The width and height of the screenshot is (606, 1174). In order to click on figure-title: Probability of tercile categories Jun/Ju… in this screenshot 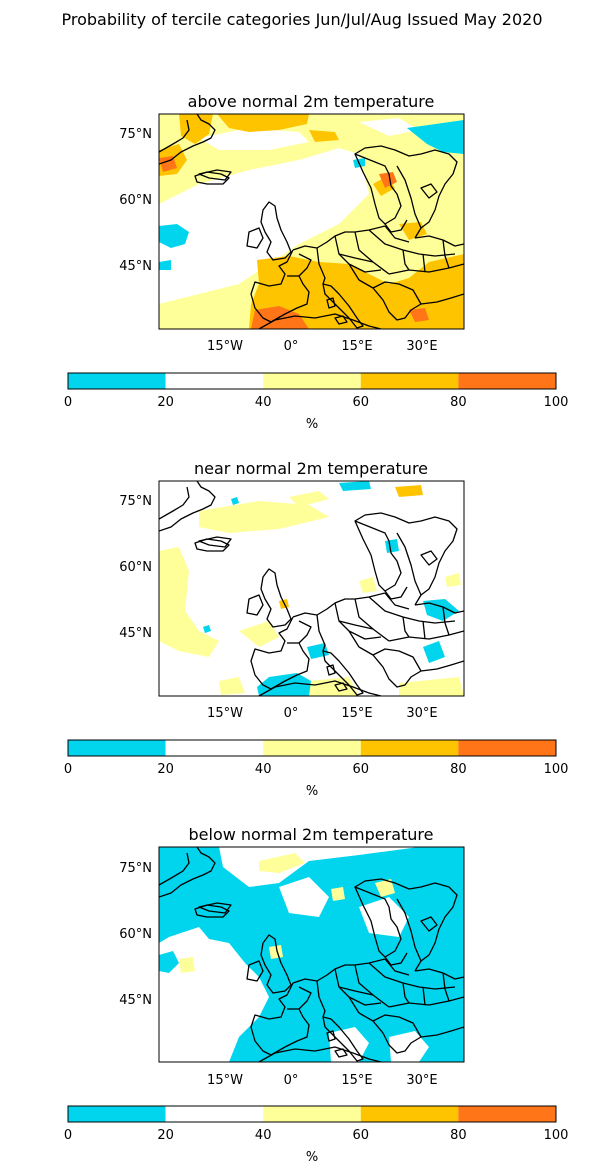, I will do `click(302, 19)`.